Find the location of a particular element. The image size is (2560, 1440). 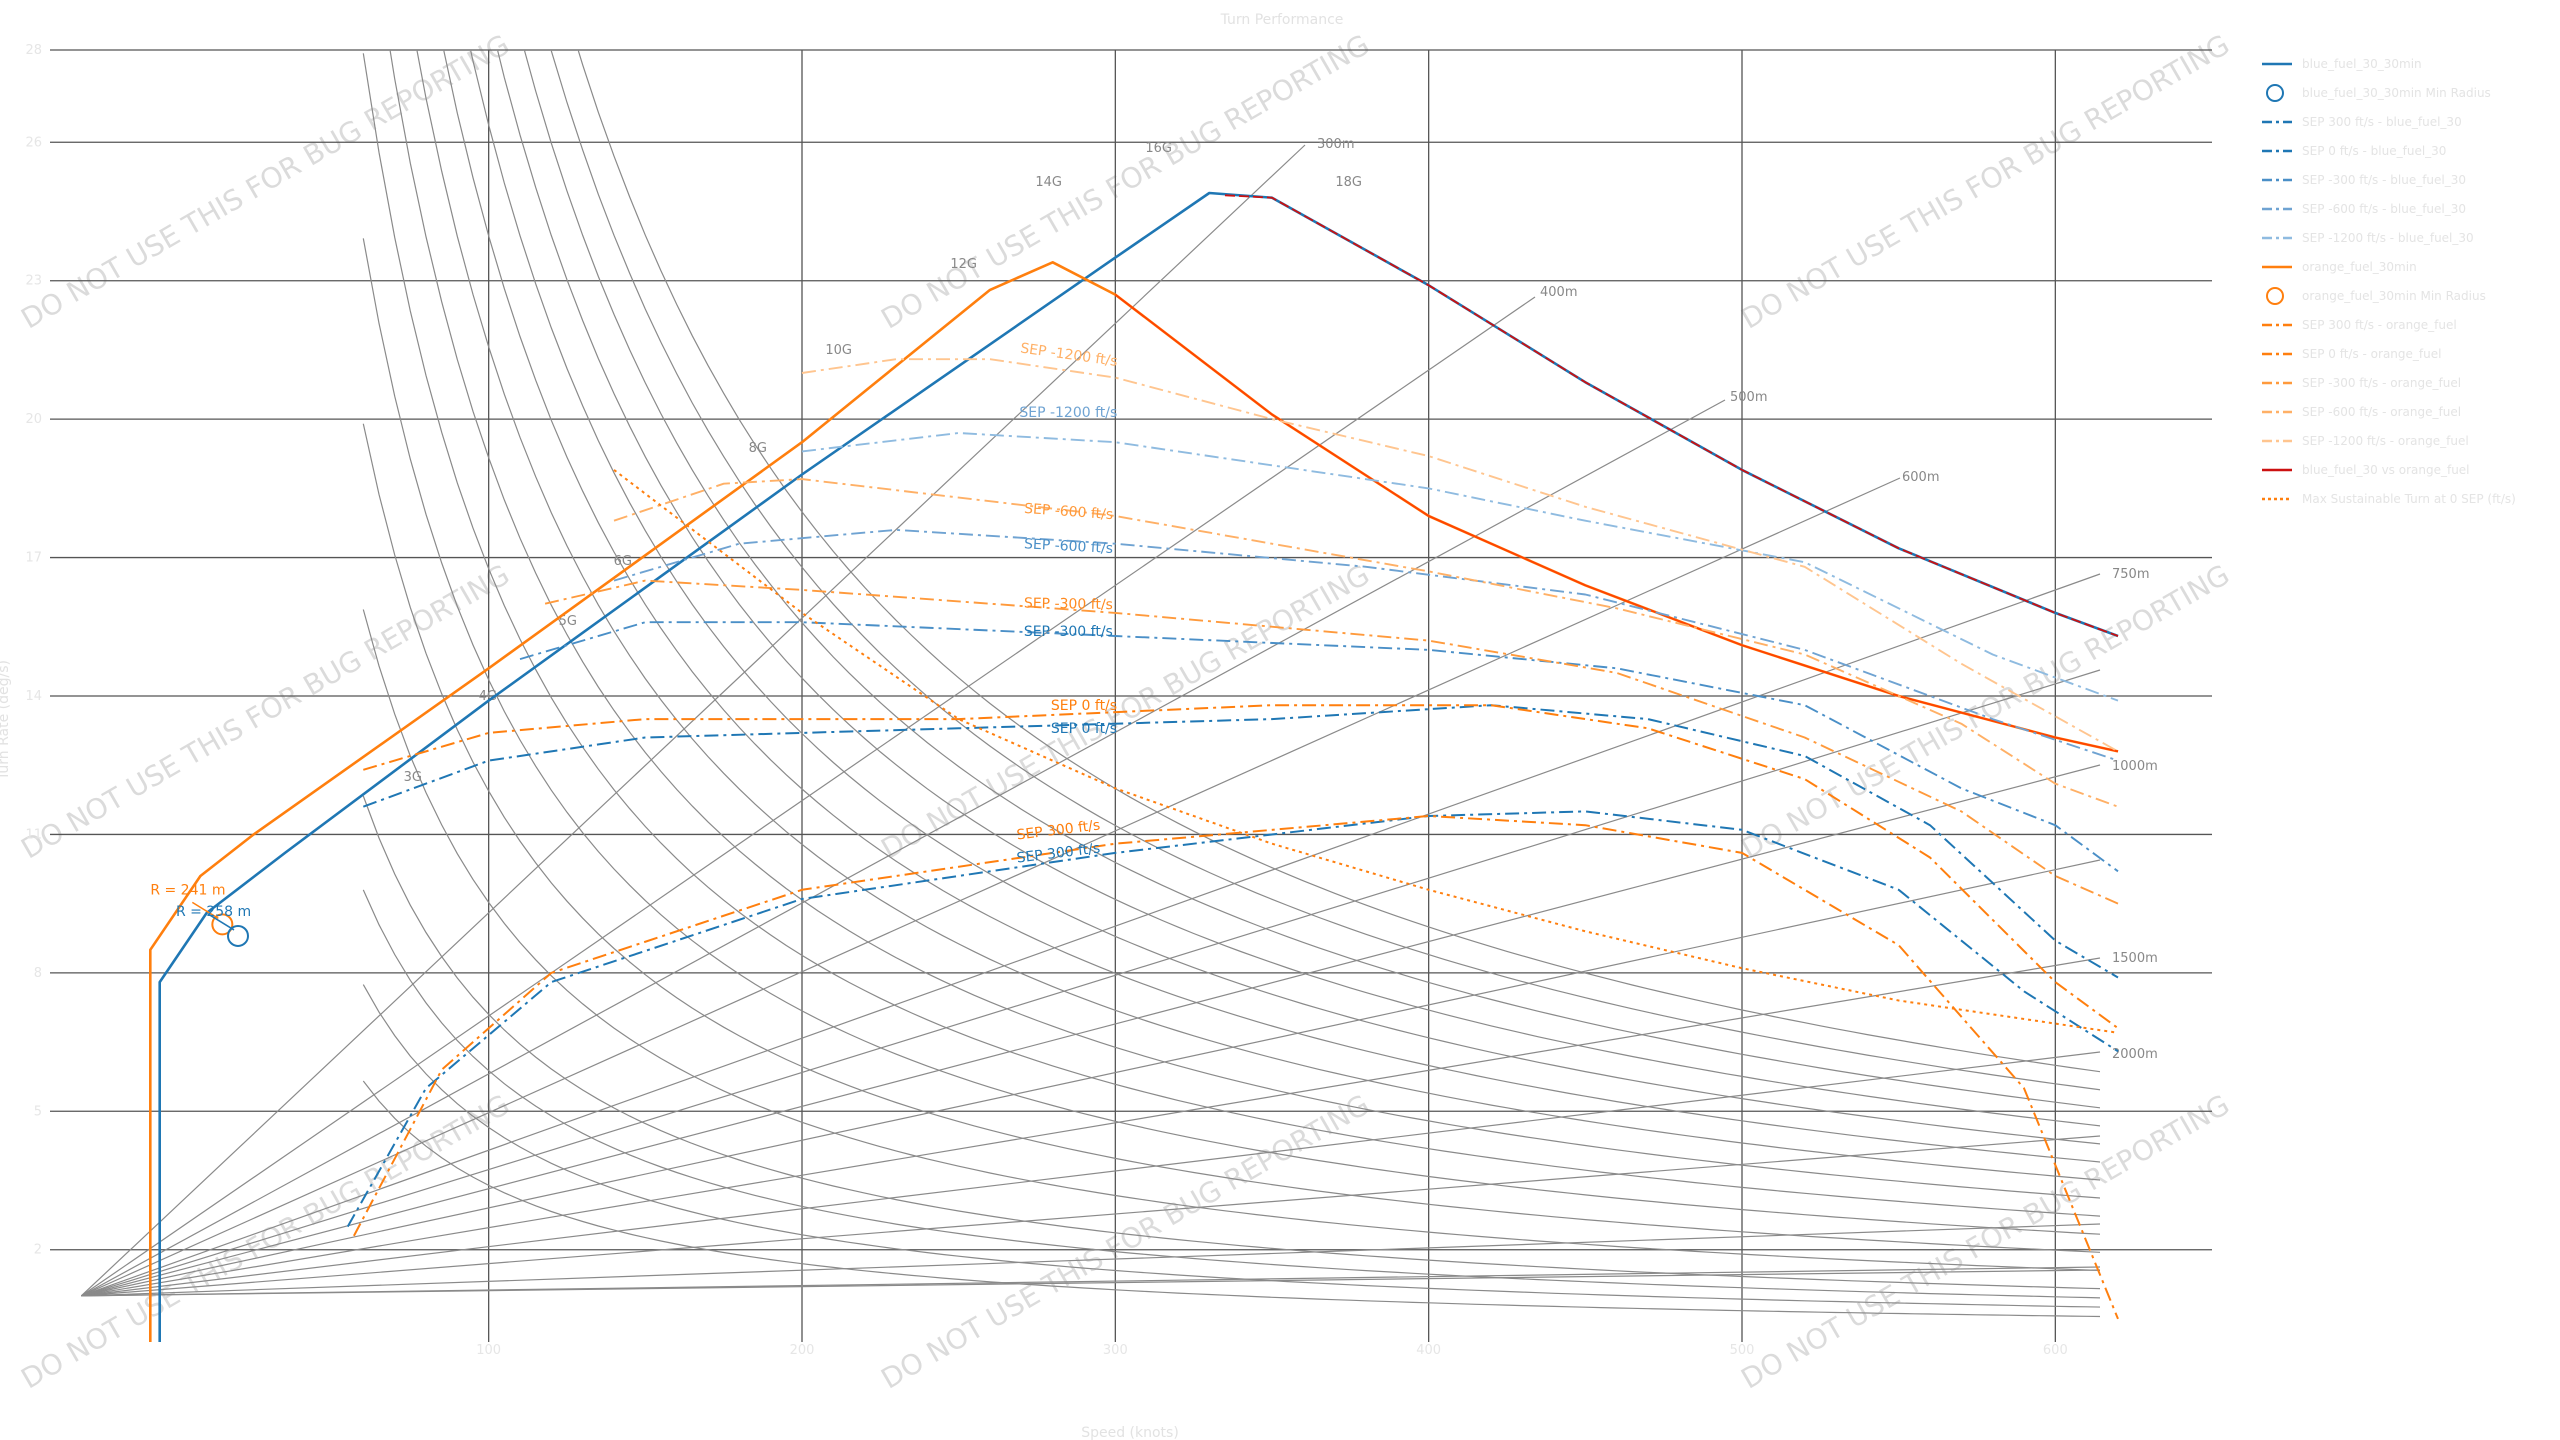

legend-label: SEP -1200 ft/s - blue_fuel_30 is located at coordinates (2388, 238).